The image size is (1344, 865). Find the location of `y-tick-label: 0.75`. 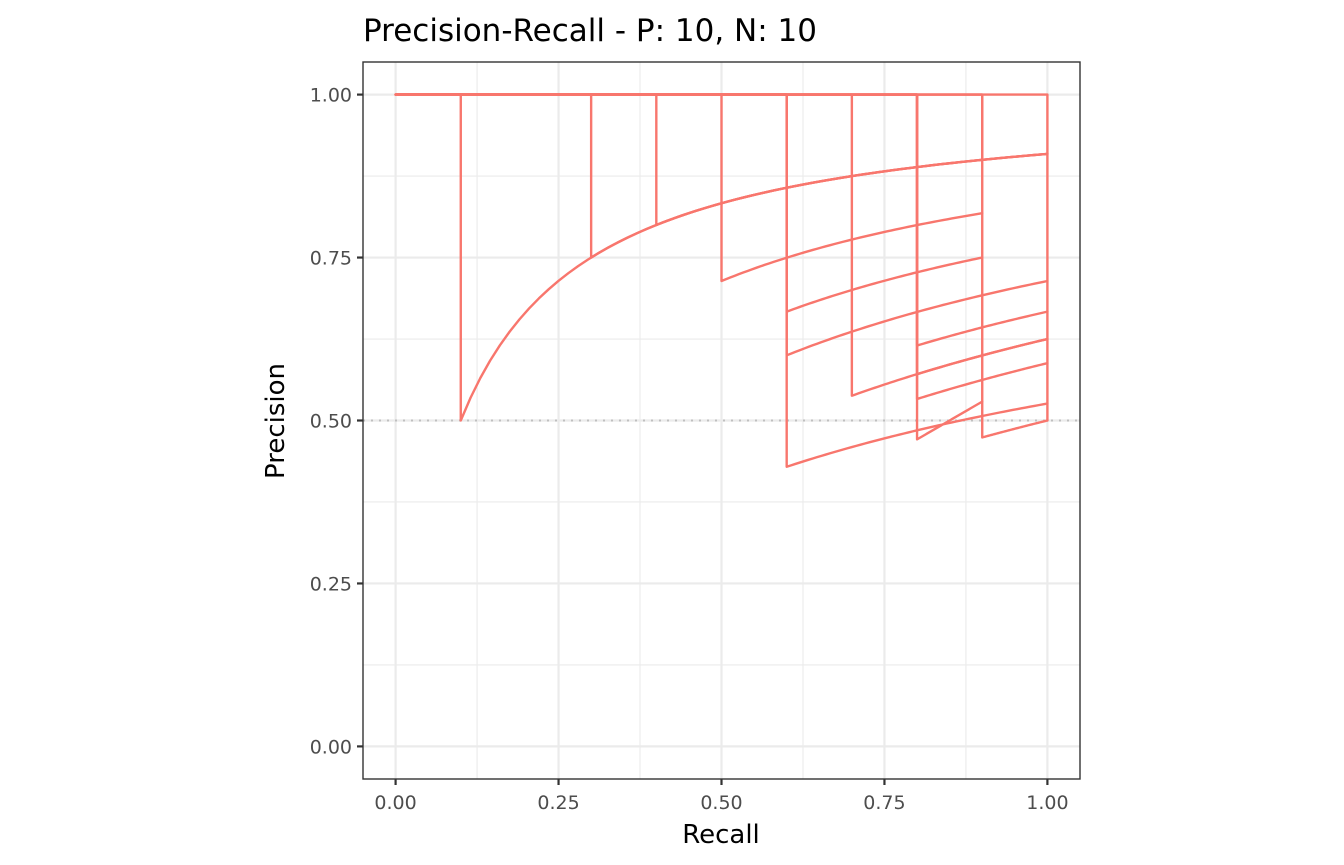

y-tick-label: 0.75 is located at coordinates (331, 259).